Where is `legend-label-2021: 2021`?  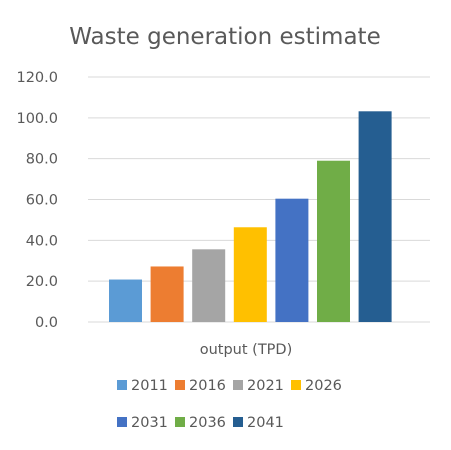 legend-label-2021: 2021 is located at coordinates (265, 386).